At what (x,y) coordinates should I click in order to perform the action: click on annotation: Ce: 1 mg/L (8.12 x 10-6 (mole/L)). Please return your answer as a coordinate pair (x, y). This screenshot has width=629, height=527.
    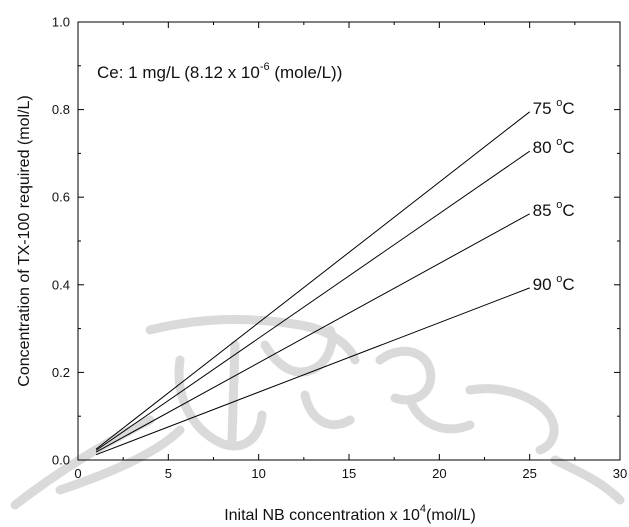
    Looking at the image, I should click on (219, 71).